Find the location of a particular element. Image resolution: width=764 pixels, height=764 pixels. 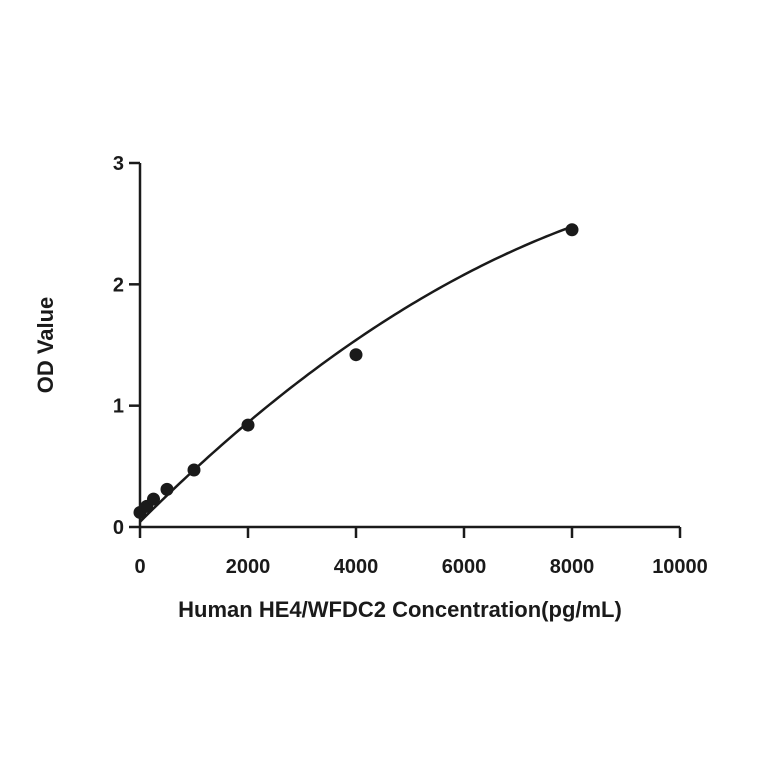

y-tick-label: 2 is located at coordinates (118, 285).